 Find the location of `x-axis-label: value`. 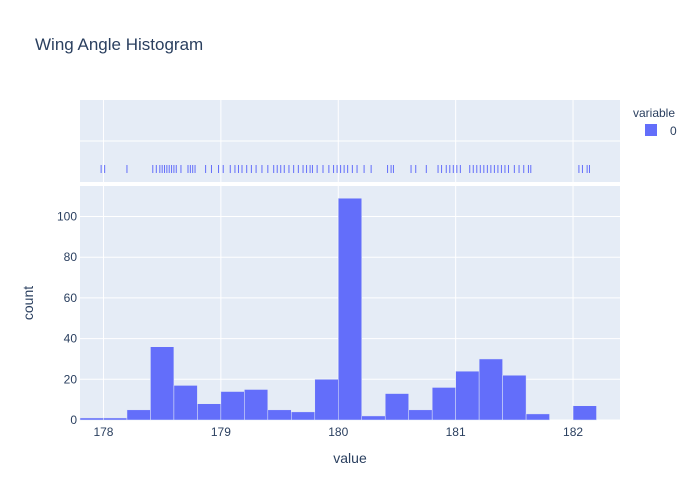

x-axis-label: value is located at coordinates (350, 458).